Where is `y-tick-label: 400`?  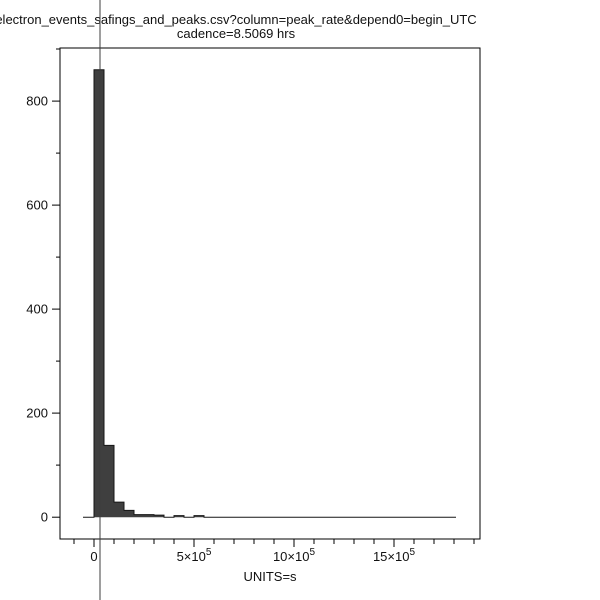 y-tick-label: 400 is located at coordinates (37, 309).